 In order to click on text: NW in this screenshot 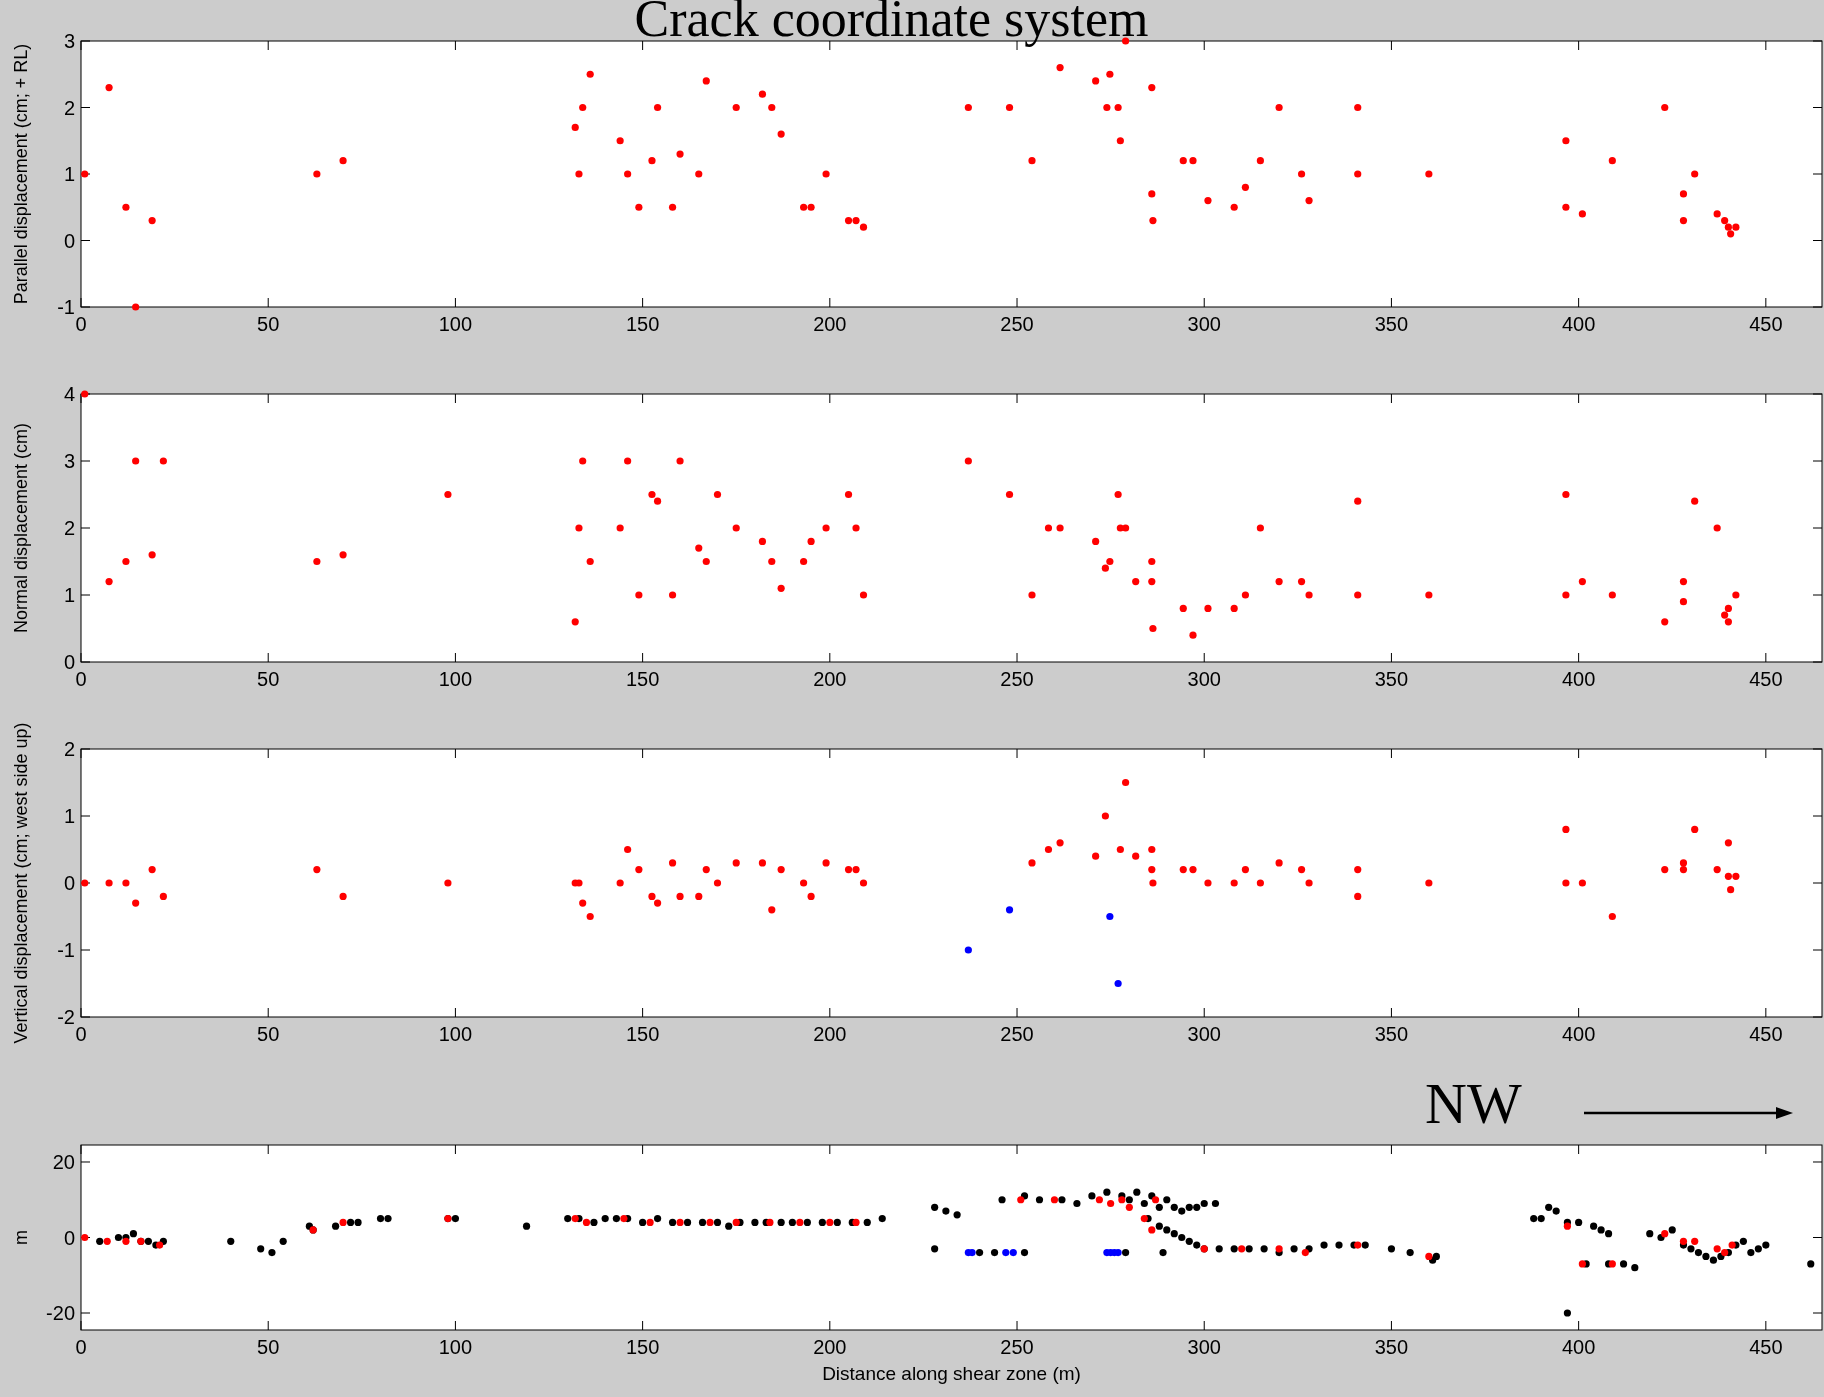, I will do `click(1473, 1103)`.